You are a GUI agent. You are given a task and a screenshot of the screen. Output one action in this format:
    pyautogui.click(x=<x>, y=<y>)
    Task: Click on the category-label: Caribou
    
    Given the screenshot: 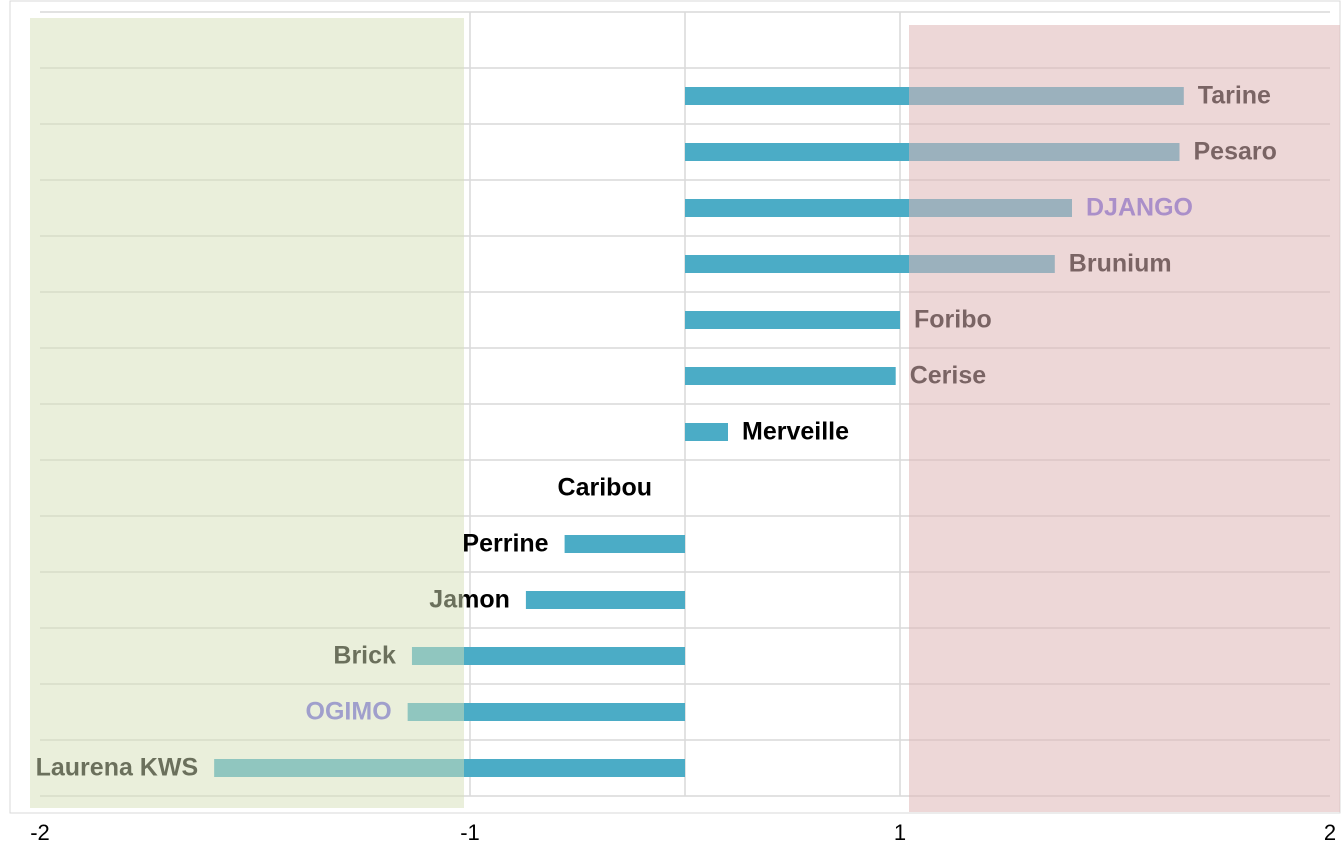 What is the action you would take?
    pyautogui.click(x=605, y=488)
    